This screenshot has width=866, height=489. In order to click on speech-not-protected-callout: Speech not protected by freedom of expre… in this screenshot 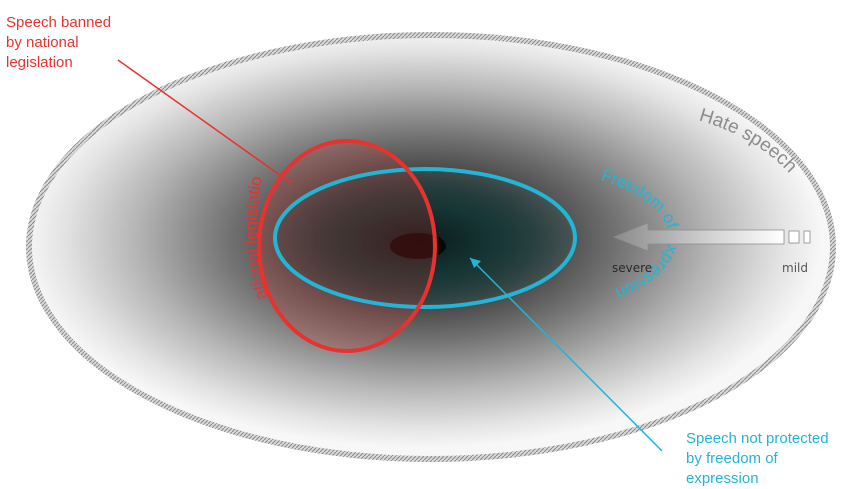, I will do `click(757, 458)`.